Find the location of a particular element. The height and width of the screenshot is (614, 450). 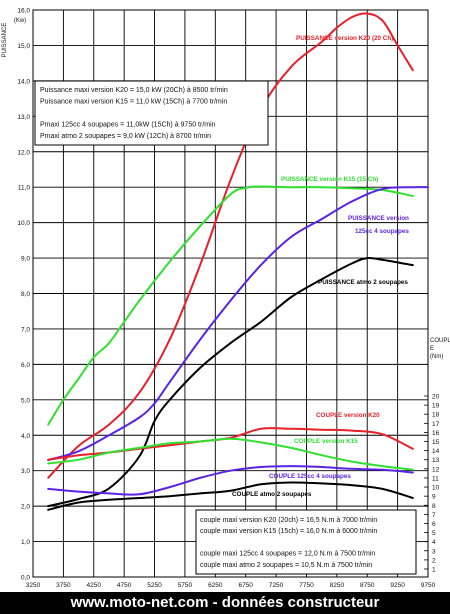

atmo-power-label: PUISSANCE atmo 2 soupapes is located at coordinates (363, 282).